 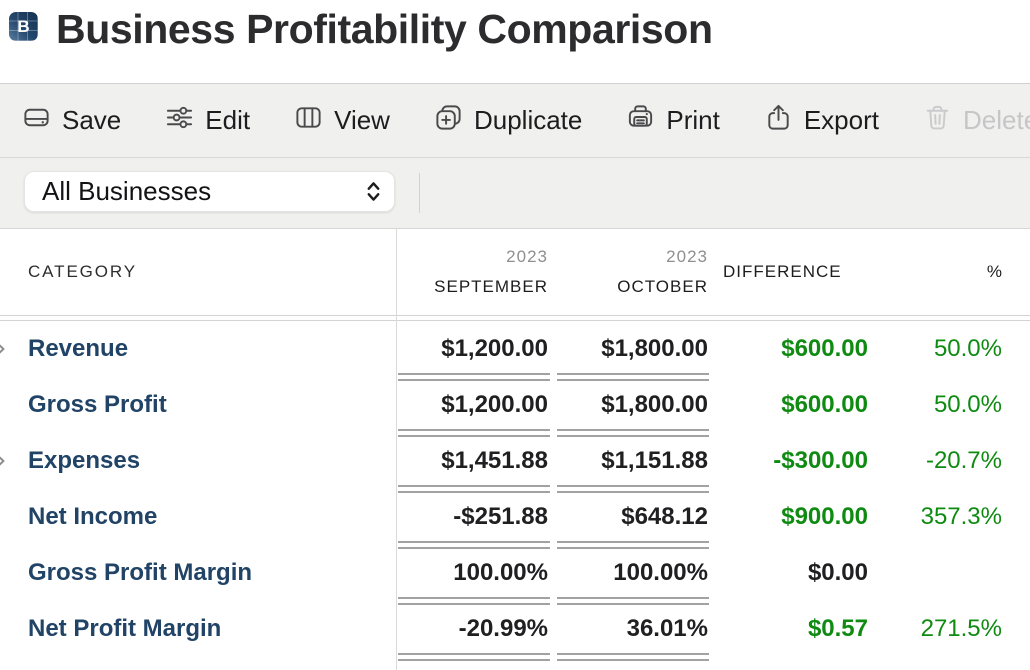 I want to click on column-header-month: OCTOBER, so click(x=662, y=286).